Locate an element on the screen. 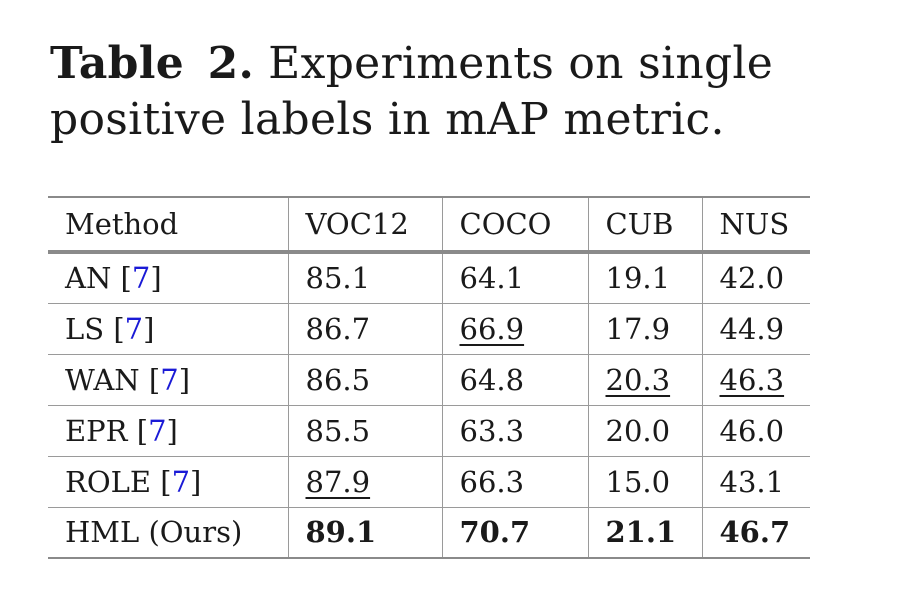 The image size is (913, 616). method-cell: AN [7] is located at coordinates (168, 278).